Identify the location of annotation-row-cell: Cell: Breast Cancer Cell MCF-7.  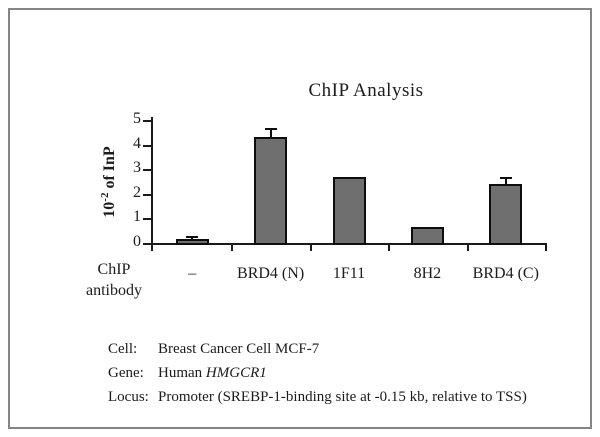
(348, 349).